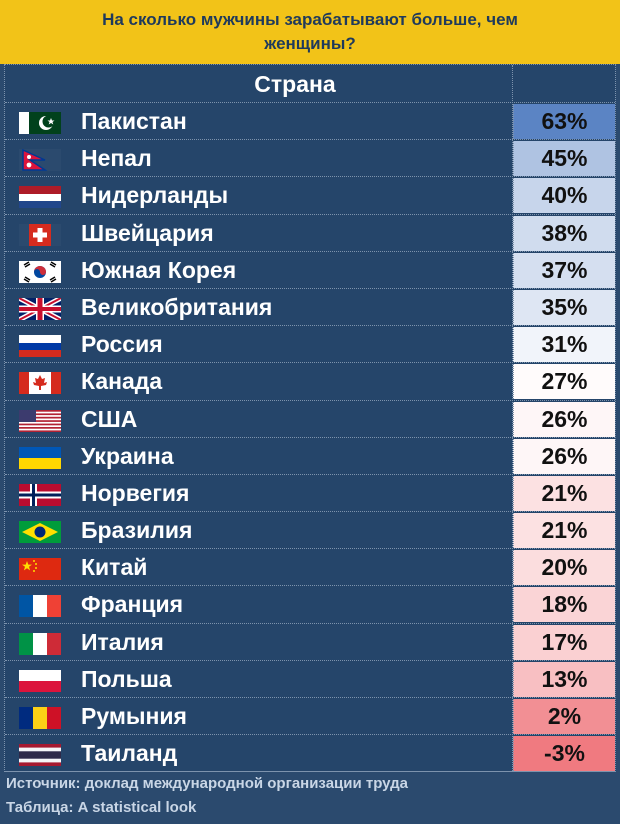 Image resolution: width=620 pixels, height=824 pixels. I want to click on value-cell: -3%, so click(564, 754).